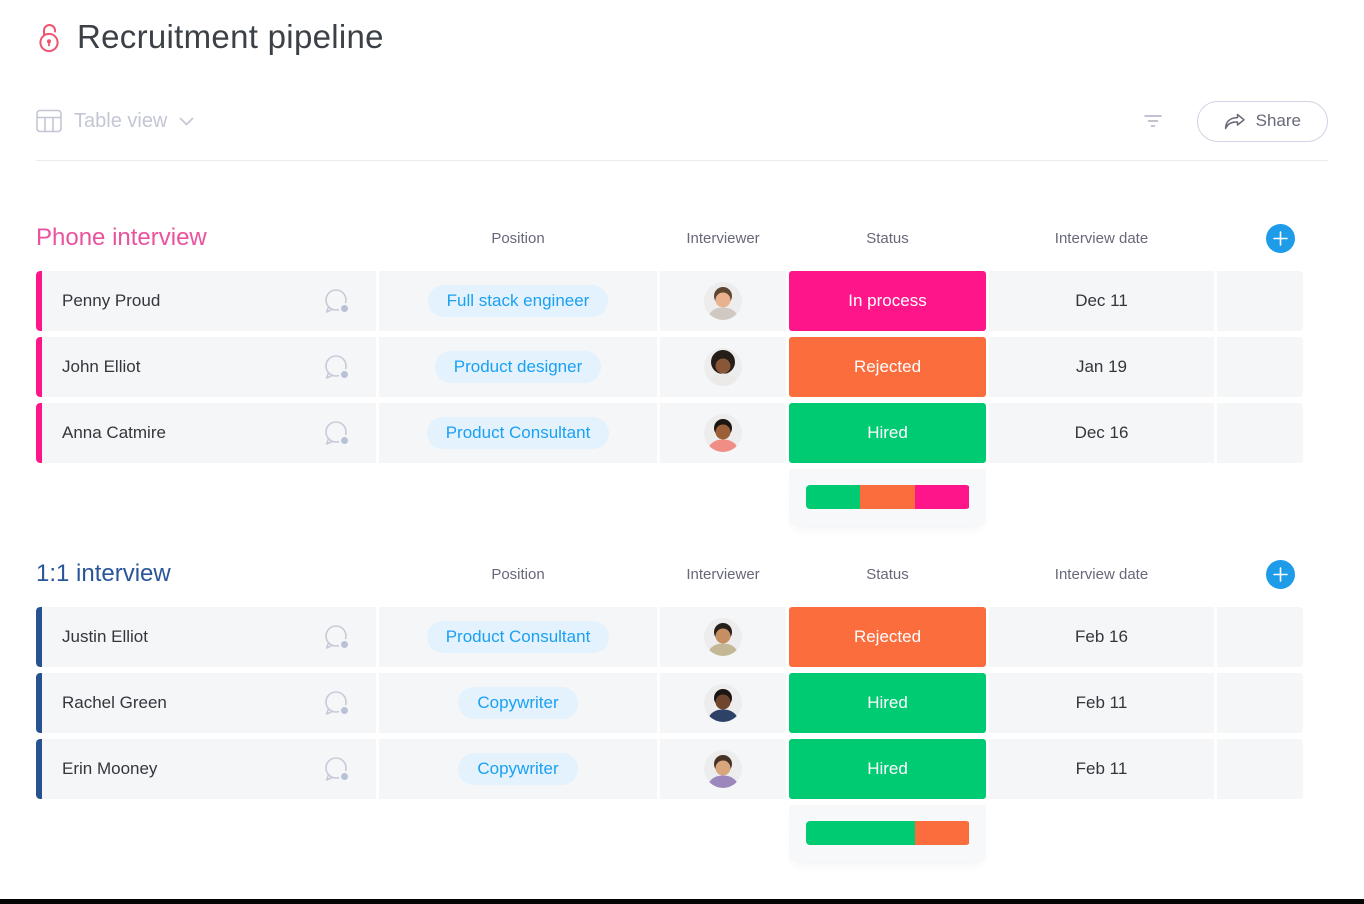 This screenshot has width=1364, height=904. I want to click on chevron-down-icon, so click(186, 121).